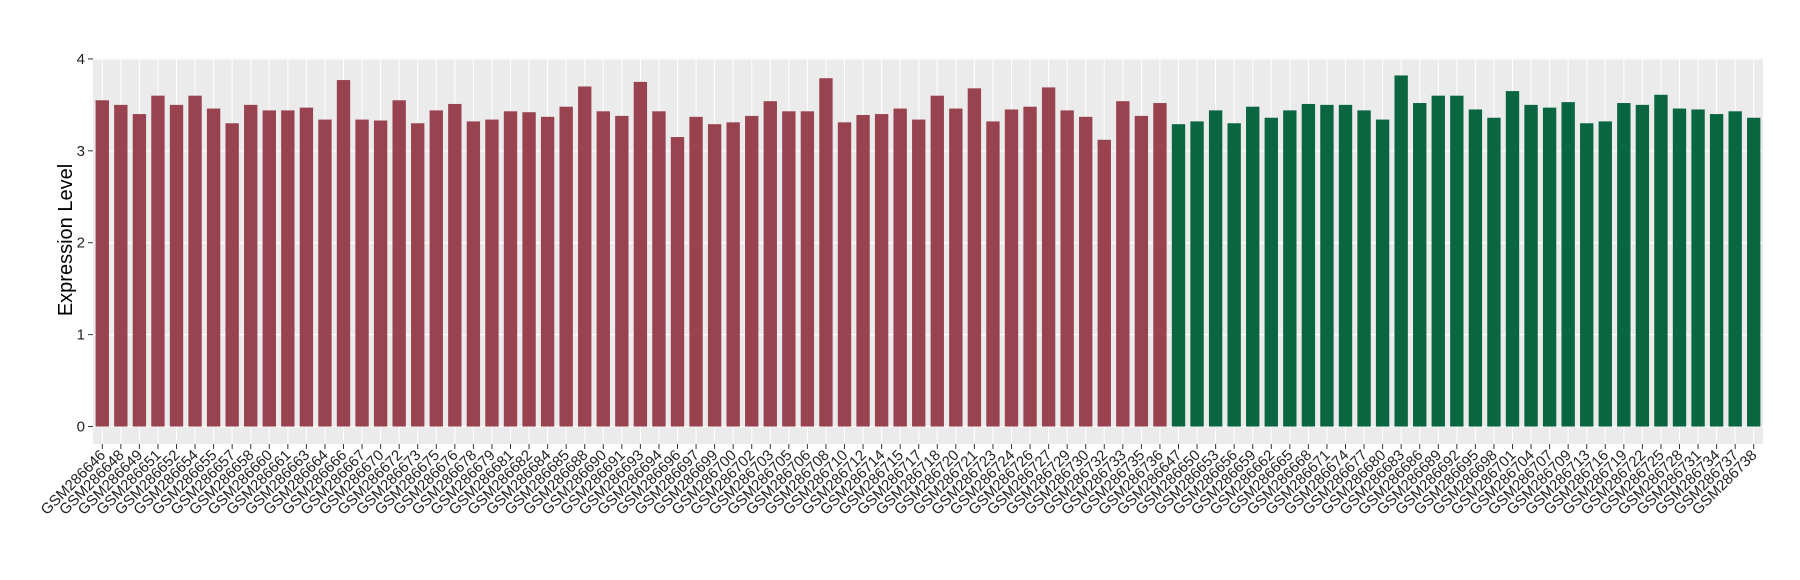 This screenshot has height=580, width=1800. What do you see at coordinates (81, 335) in the screenshot?
I see `y-tick-label: 1` at bounding box center [81, 335].